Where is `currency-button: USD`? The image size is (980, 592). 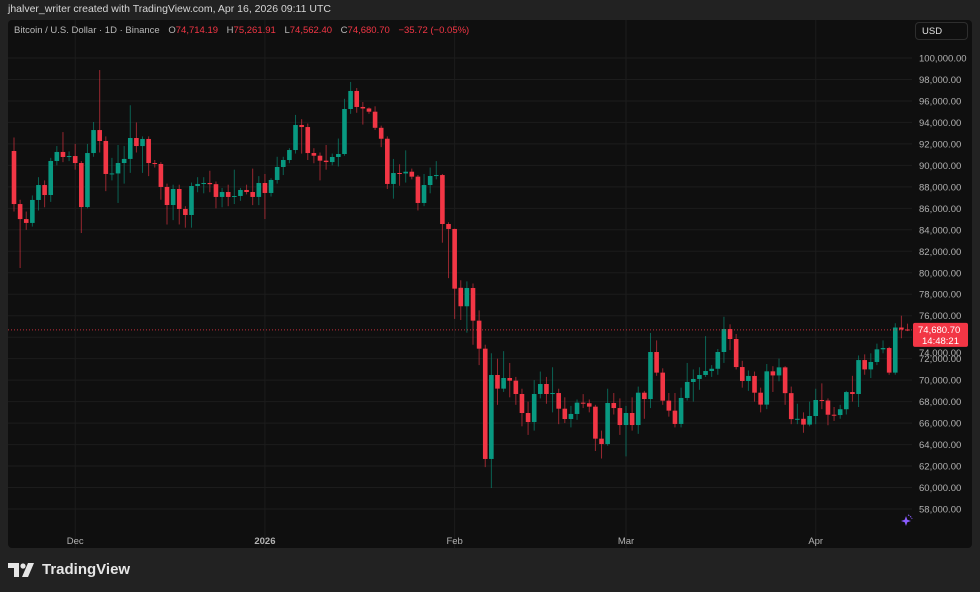 currency-button: USD is located at coordinates (941, 31).